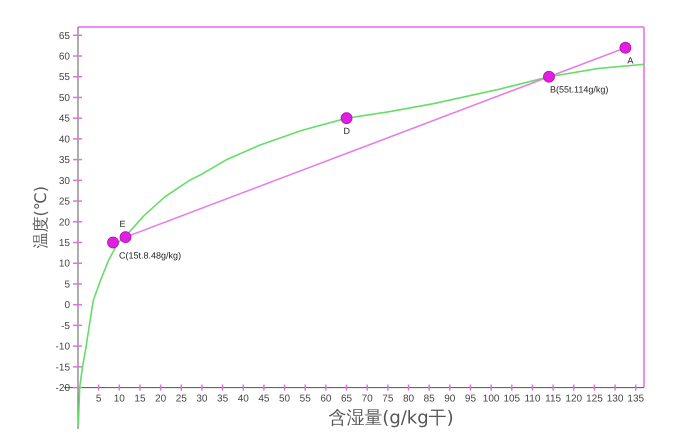 The image size is (682, 440). I want to click on x-tick-label: 100, so click(491, 399).